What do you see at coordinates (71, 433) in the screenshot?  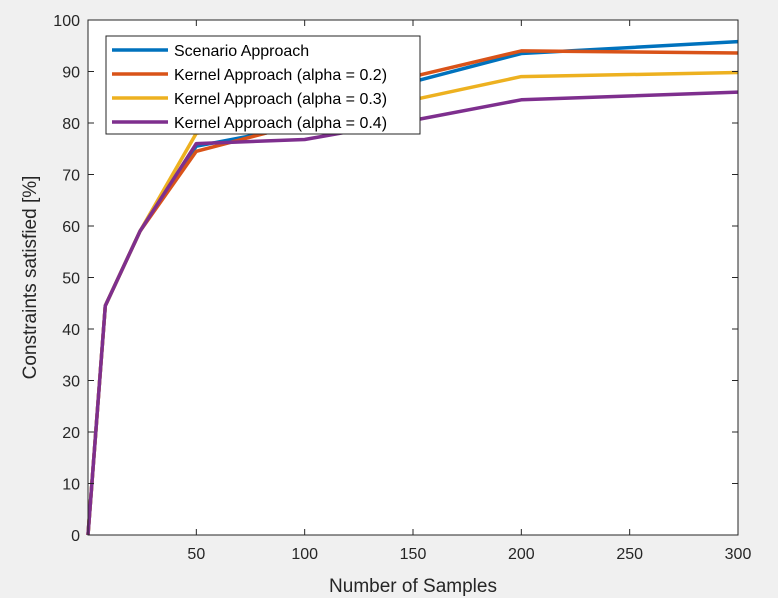 I see `y-tick-label: 20` at bounding box center [71, 433].